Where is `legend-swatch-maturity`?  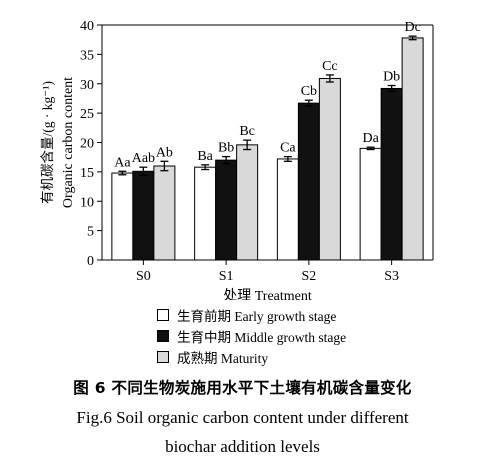
legend-swatch-maturity is located at coordinates (163, 356).